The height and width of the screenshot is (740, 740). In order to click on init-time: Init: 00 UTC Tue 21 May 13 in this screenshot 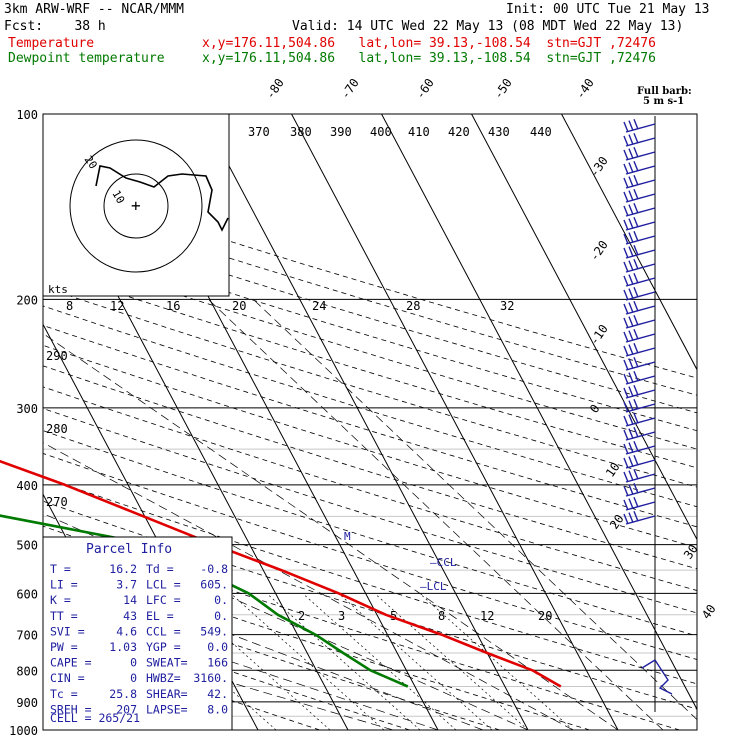, I will do `click(608, 9)`.